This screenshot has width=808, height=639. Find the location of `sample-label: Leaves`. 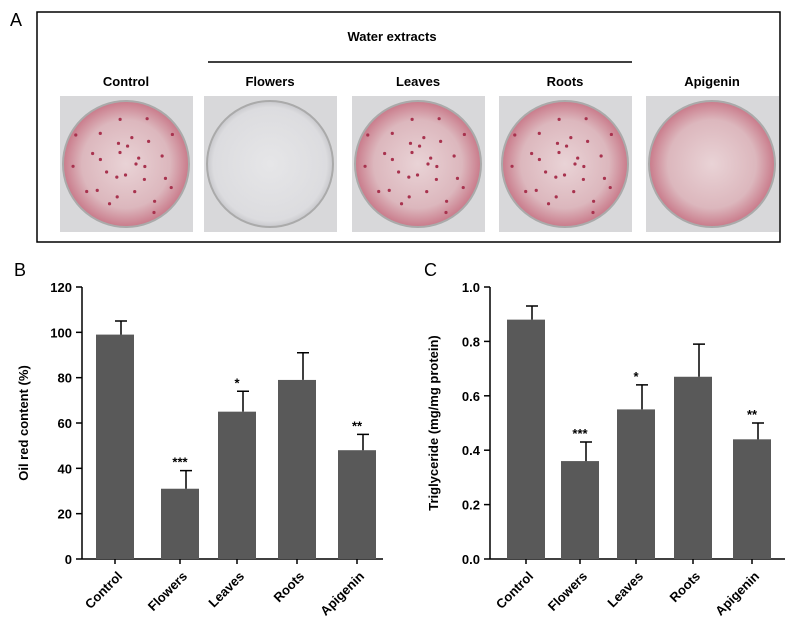

sample-label: Leaves is located at coordinates (418, 81).